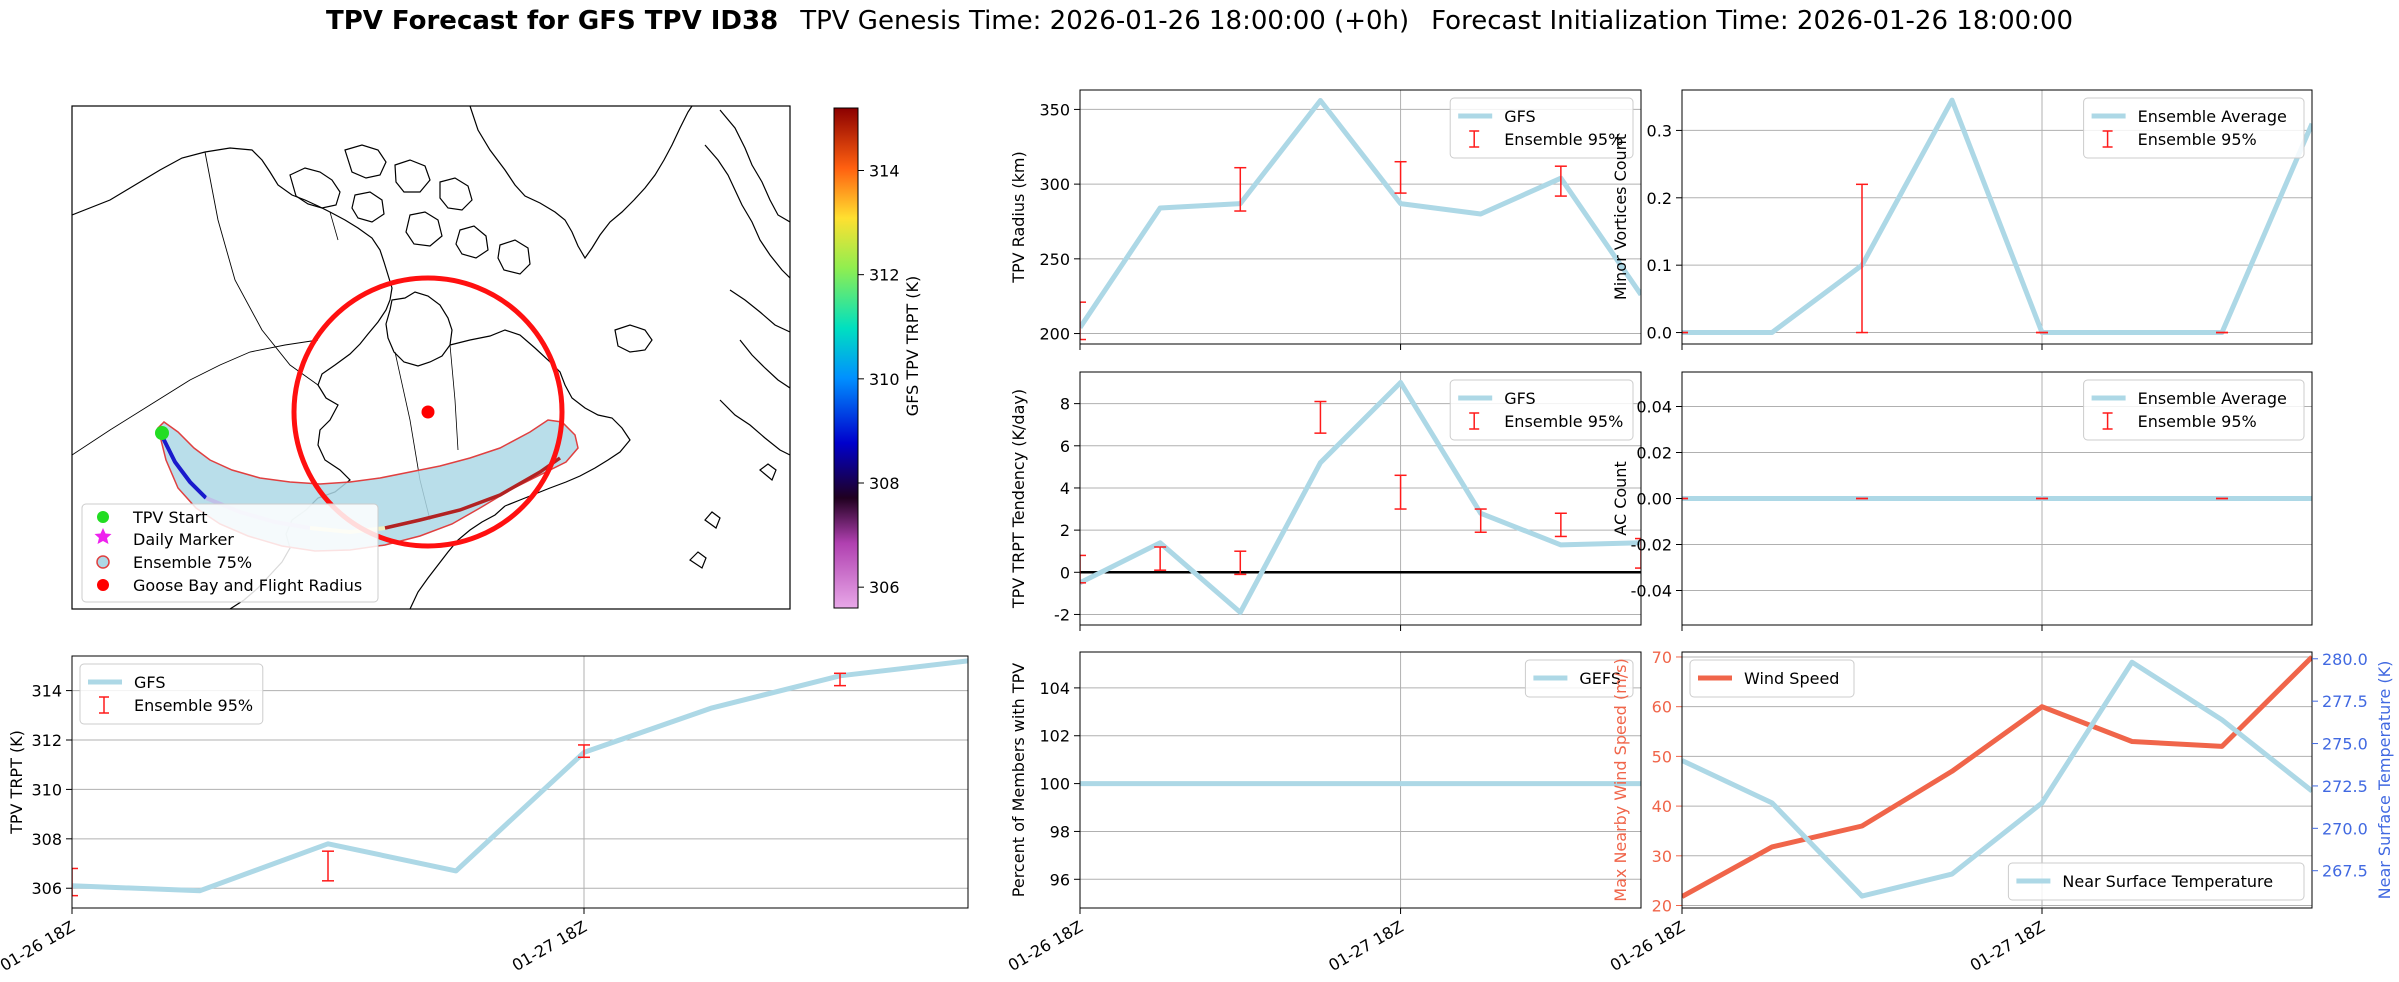 The height and width of the screenshot is (982, 2399). I want to click on coastline-islands-east, so click(733, 516).